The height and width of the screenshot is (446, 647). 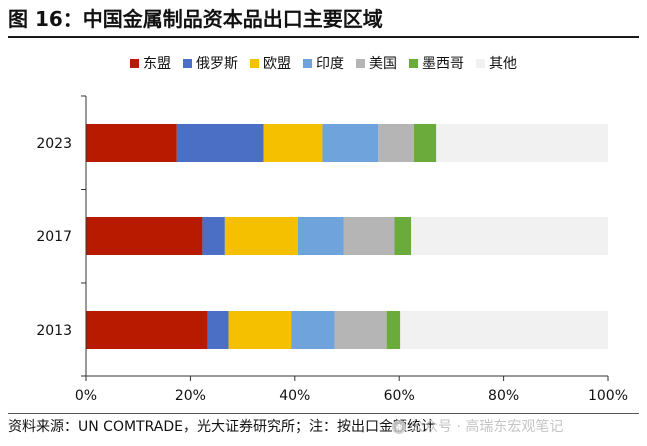 I want to click on category-label: 2013, so click(x=54, y=331).